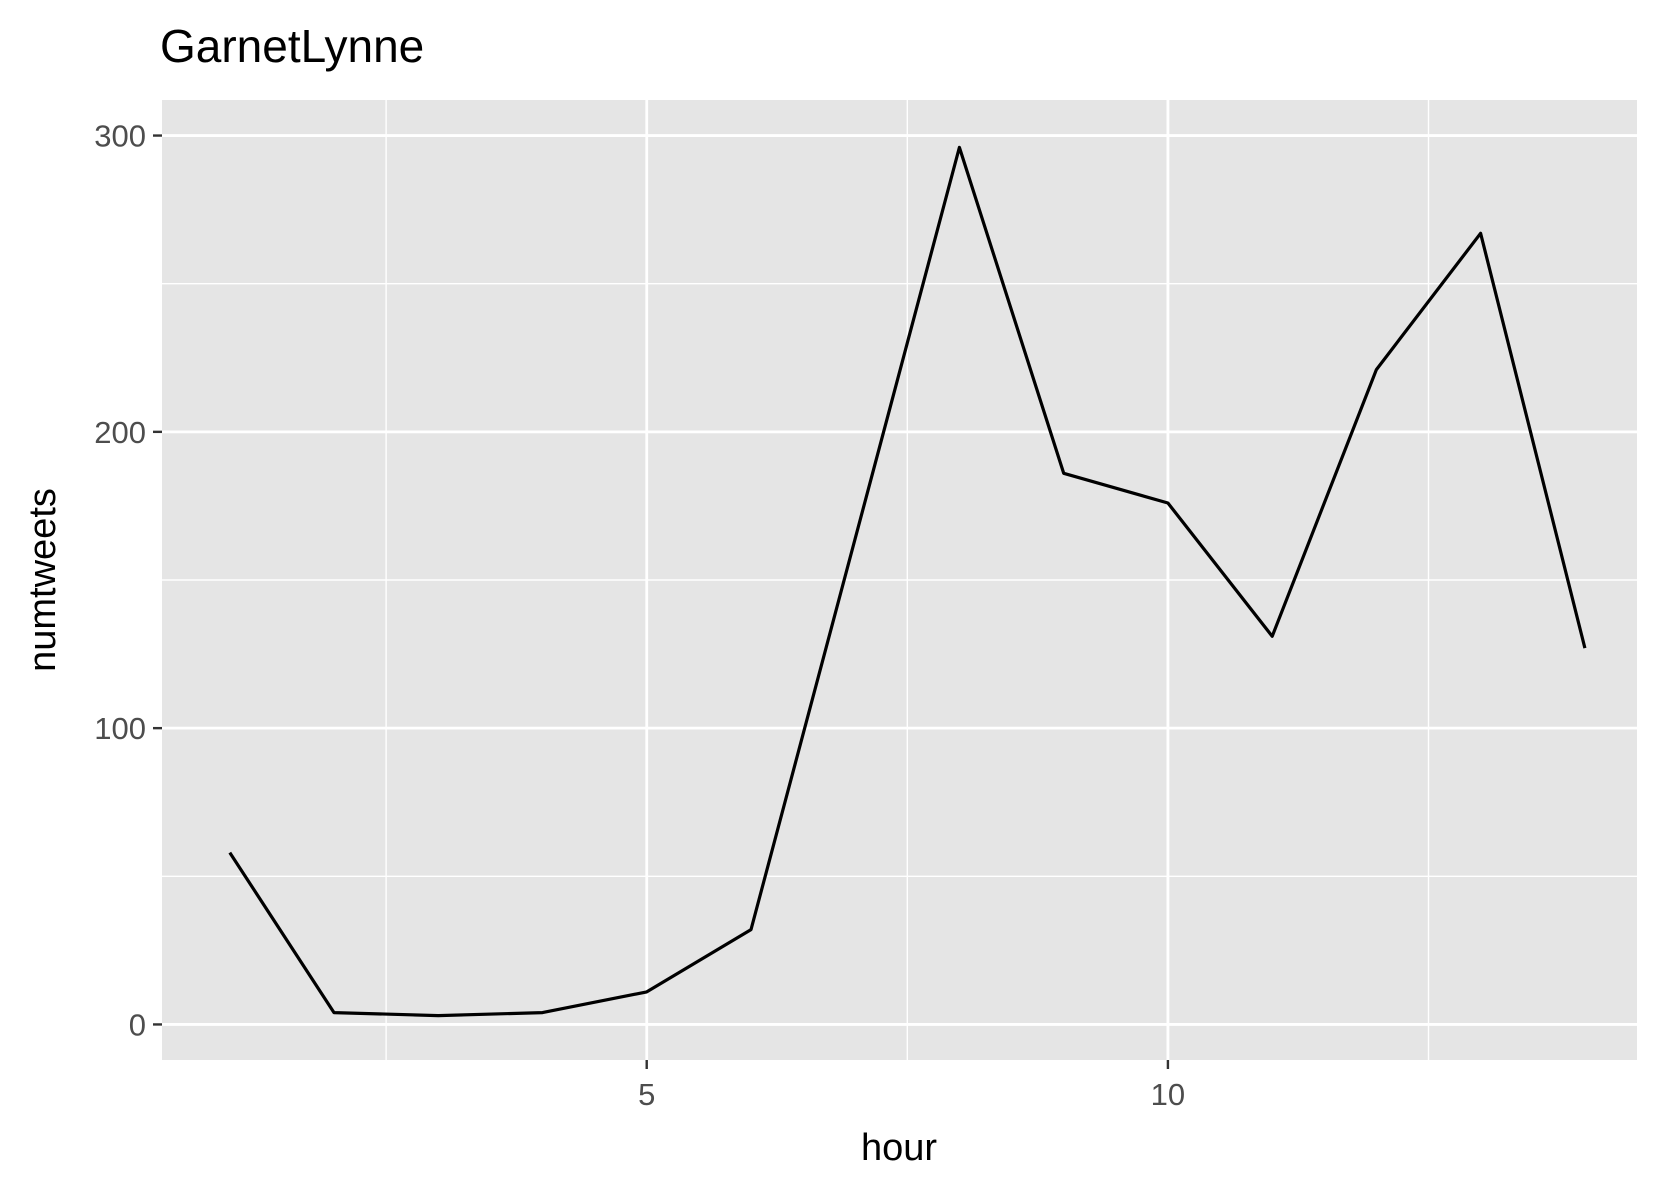  I want to click on y-axis: 0 100 200 300, so click(128, 580).